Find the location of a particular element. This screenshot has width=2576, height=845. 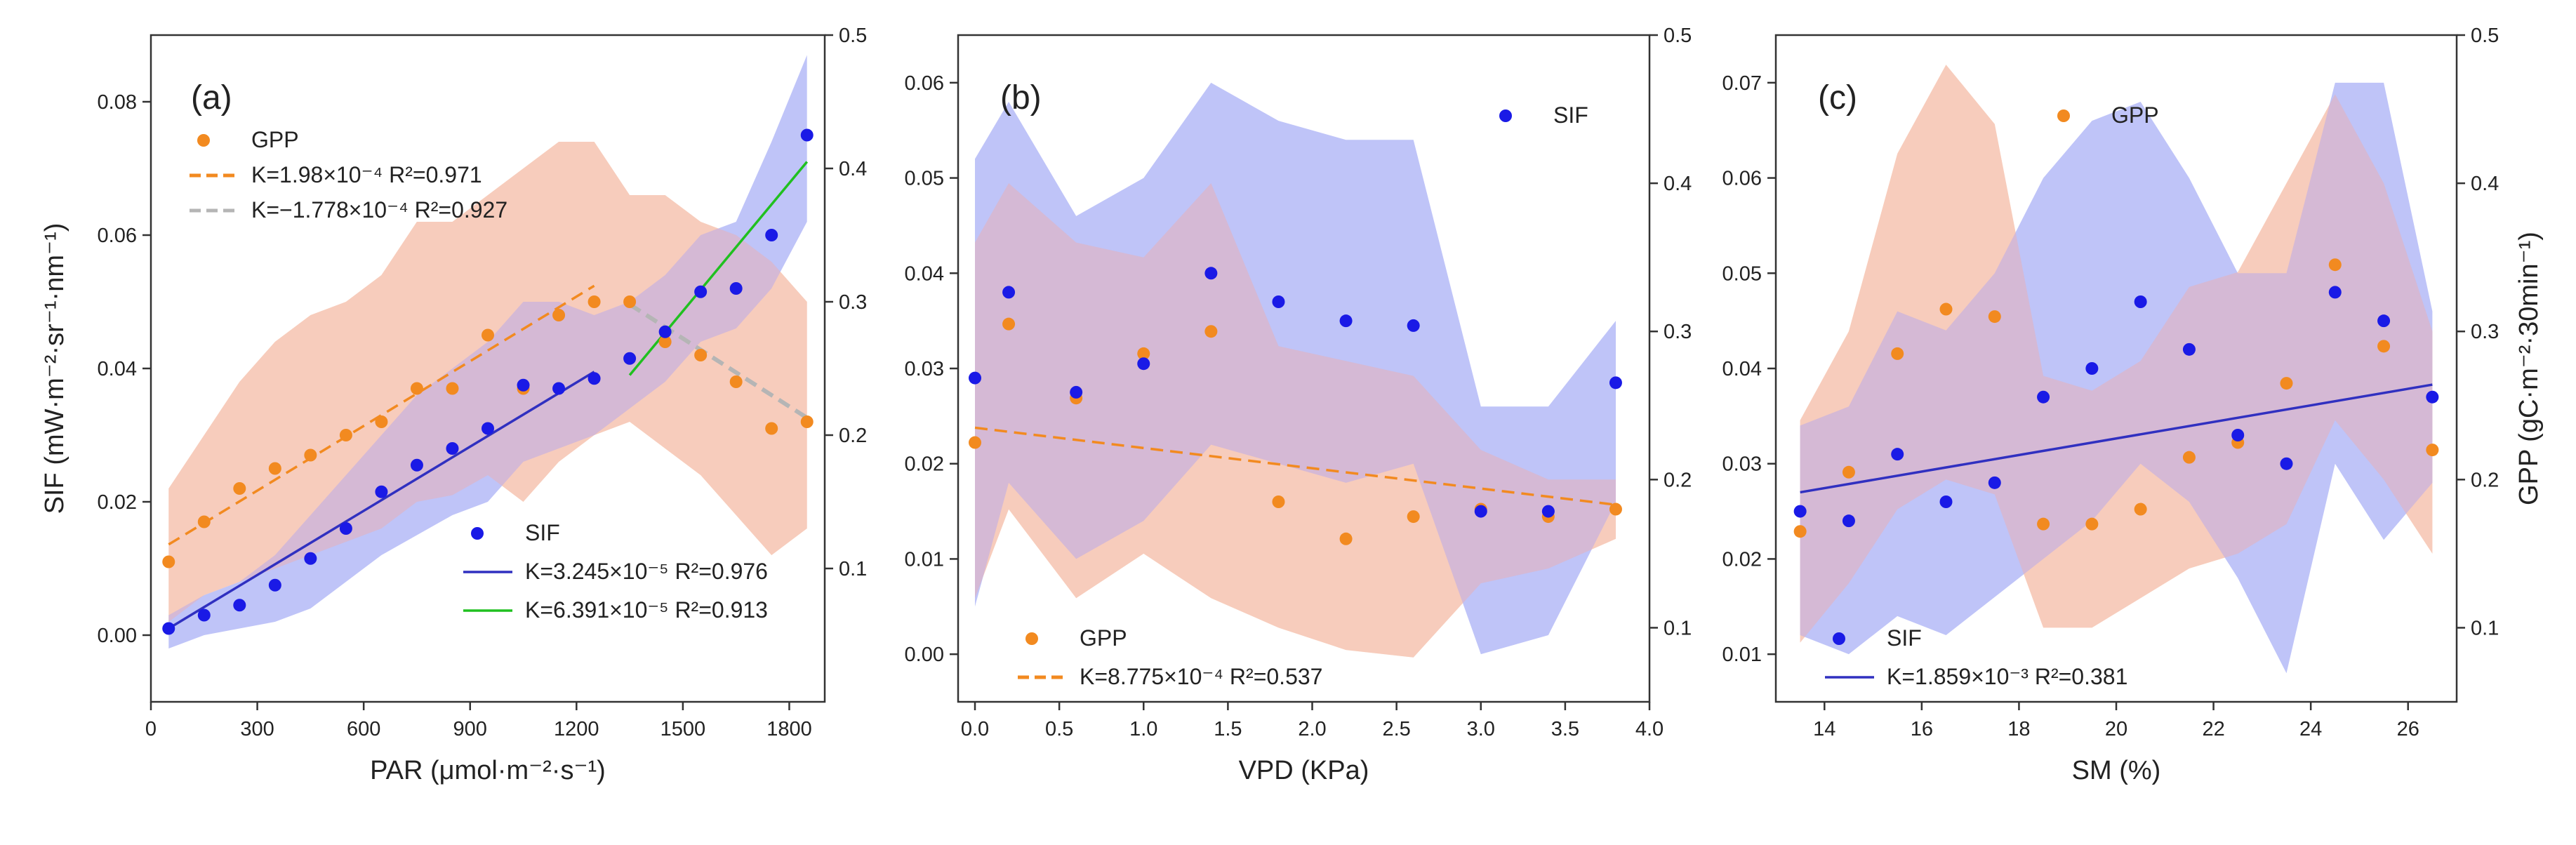

x-tick-label: 1.0 is located at coordinates (1143, 729).